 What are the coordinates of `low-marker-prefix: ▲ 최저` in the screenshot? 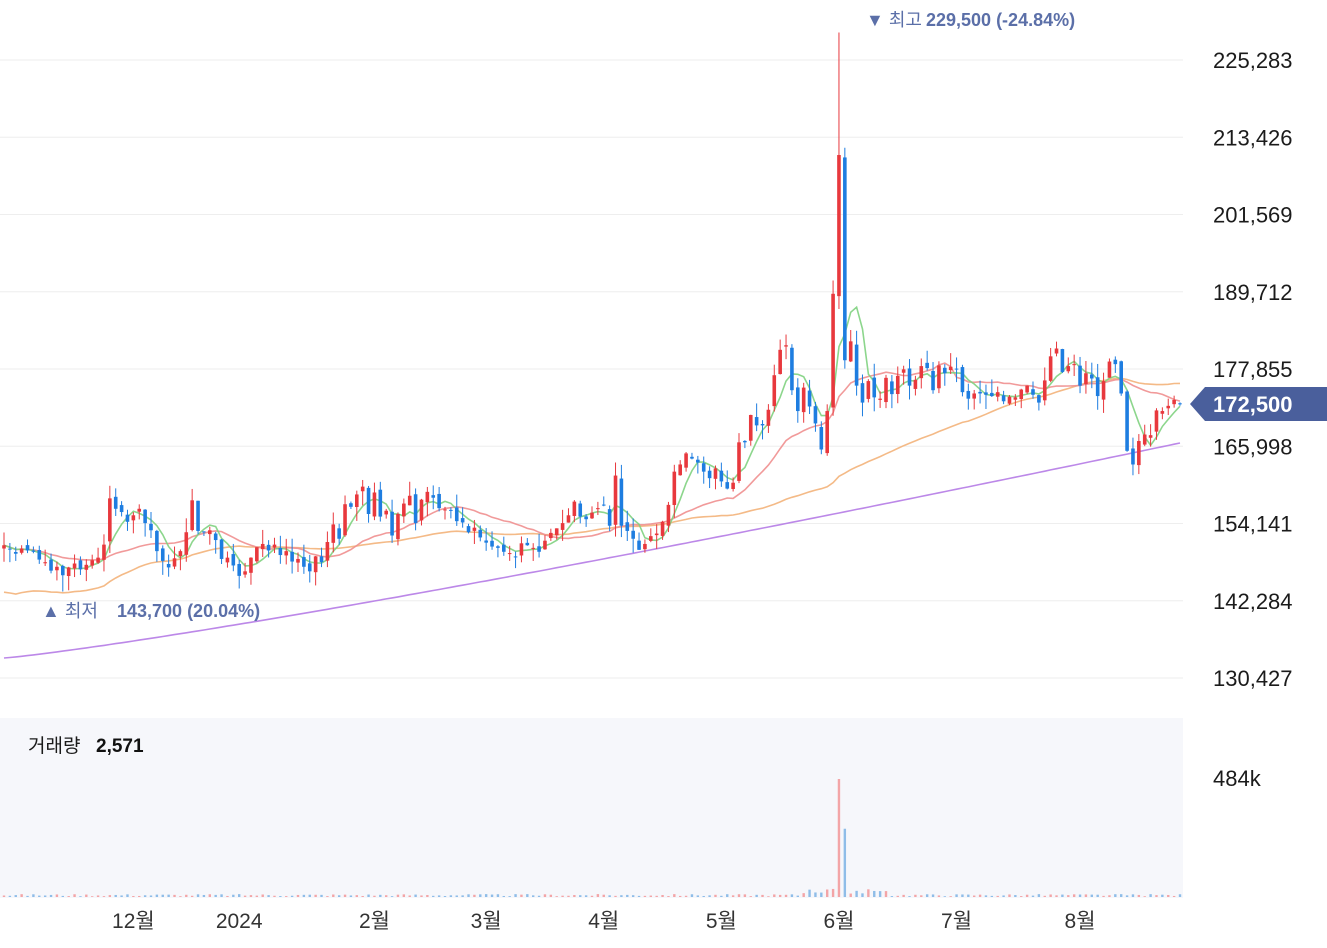 It's located at (70, 611).